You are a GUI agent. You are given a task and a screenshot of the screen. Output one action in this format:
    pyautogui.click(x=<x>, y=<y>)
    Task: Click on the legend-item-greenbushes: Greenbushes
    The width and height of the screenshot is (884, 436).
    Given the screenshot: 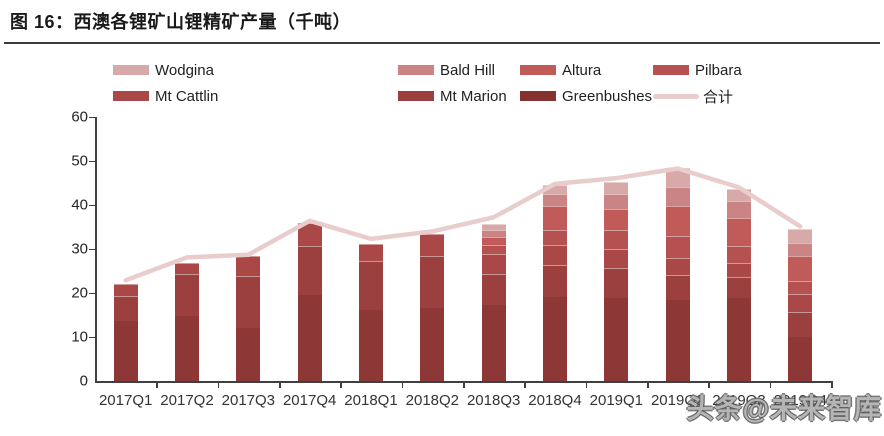 What is the action you would take?
    pyautogui.click(x=586, y=96)
    